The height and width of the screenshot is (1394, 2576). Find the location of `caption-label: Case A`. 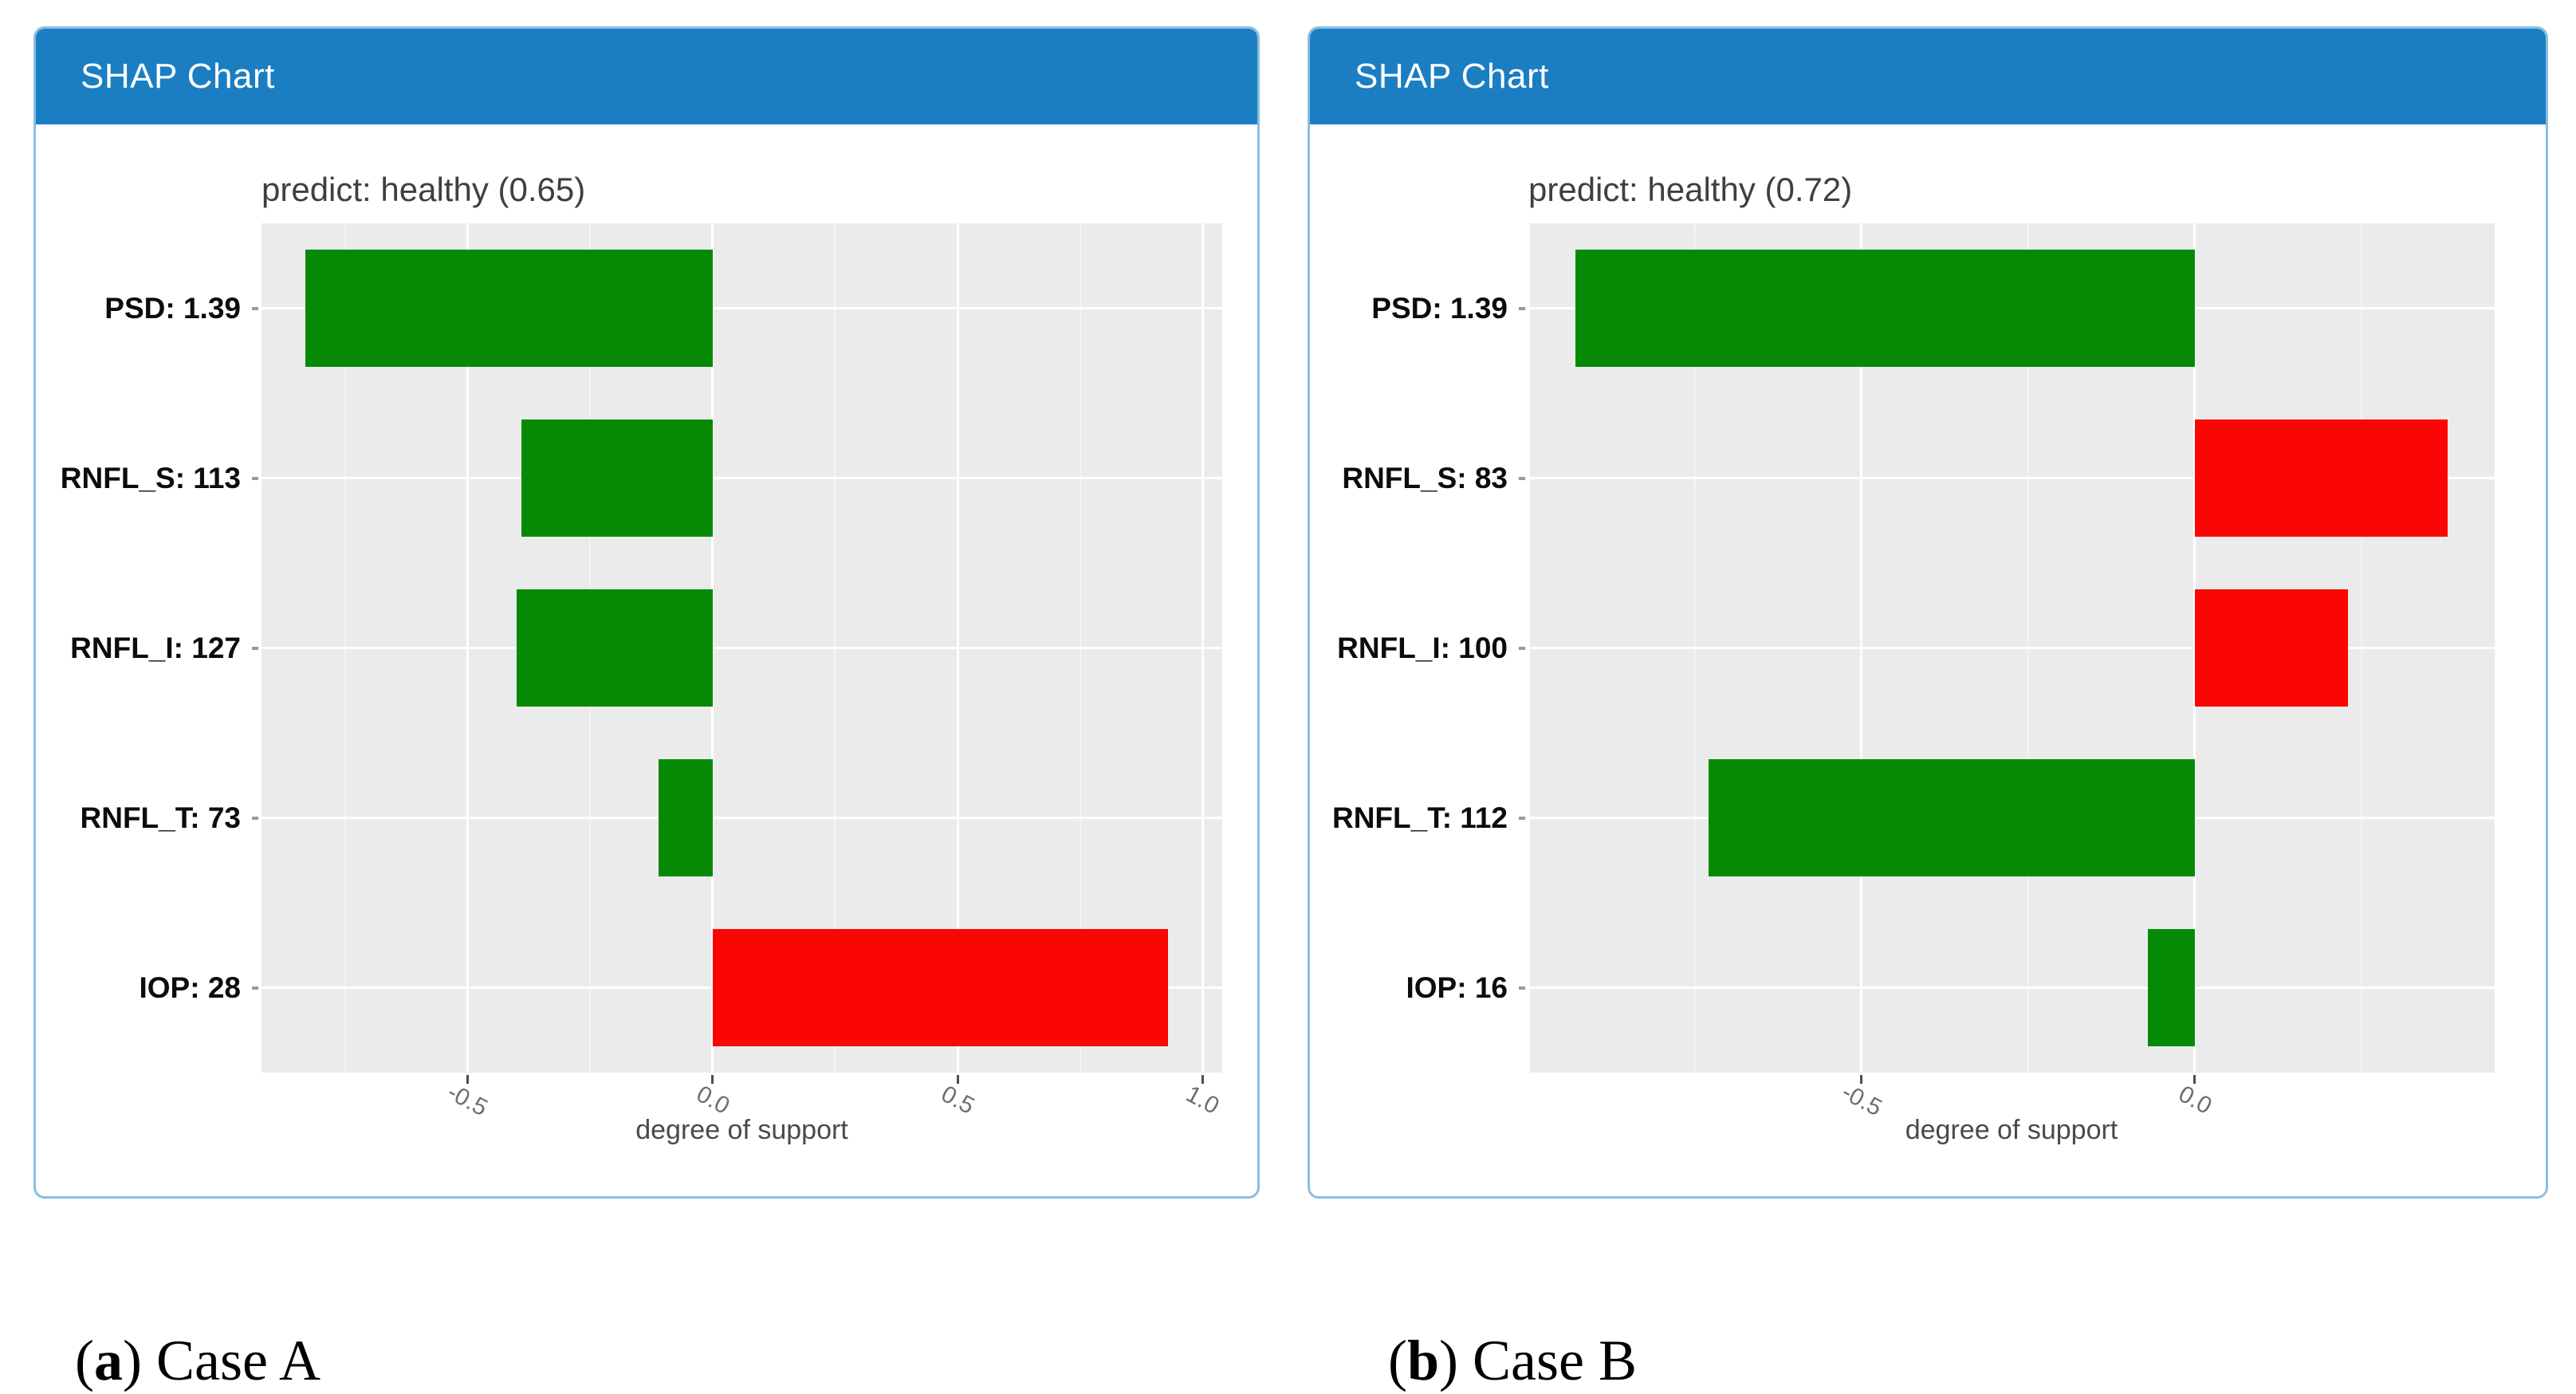

caption-label: Case A is located at coordinates (231, 1360).